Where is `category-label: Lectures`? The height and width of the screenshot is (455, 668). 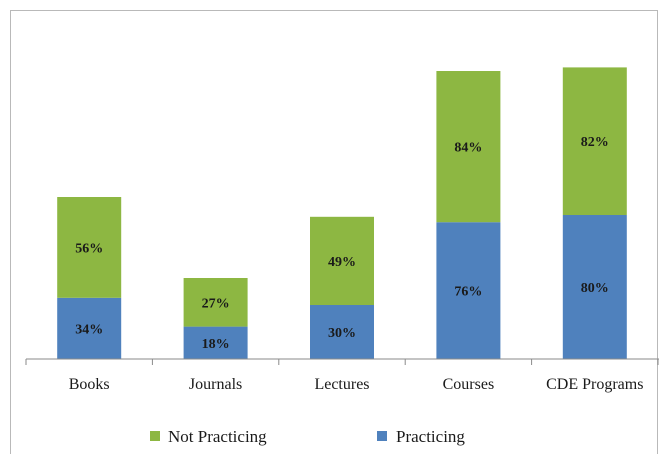 category-label: Lectures is located at coordinates (341, 384).